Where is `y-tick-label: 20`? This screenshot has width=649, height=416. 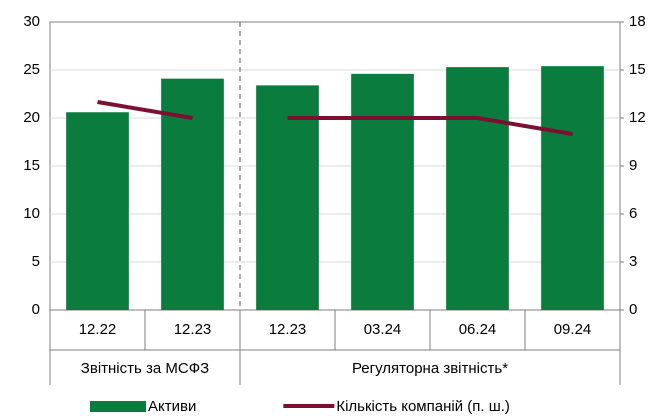
y-tick-label: 20 is located at coordinates (31, 117).